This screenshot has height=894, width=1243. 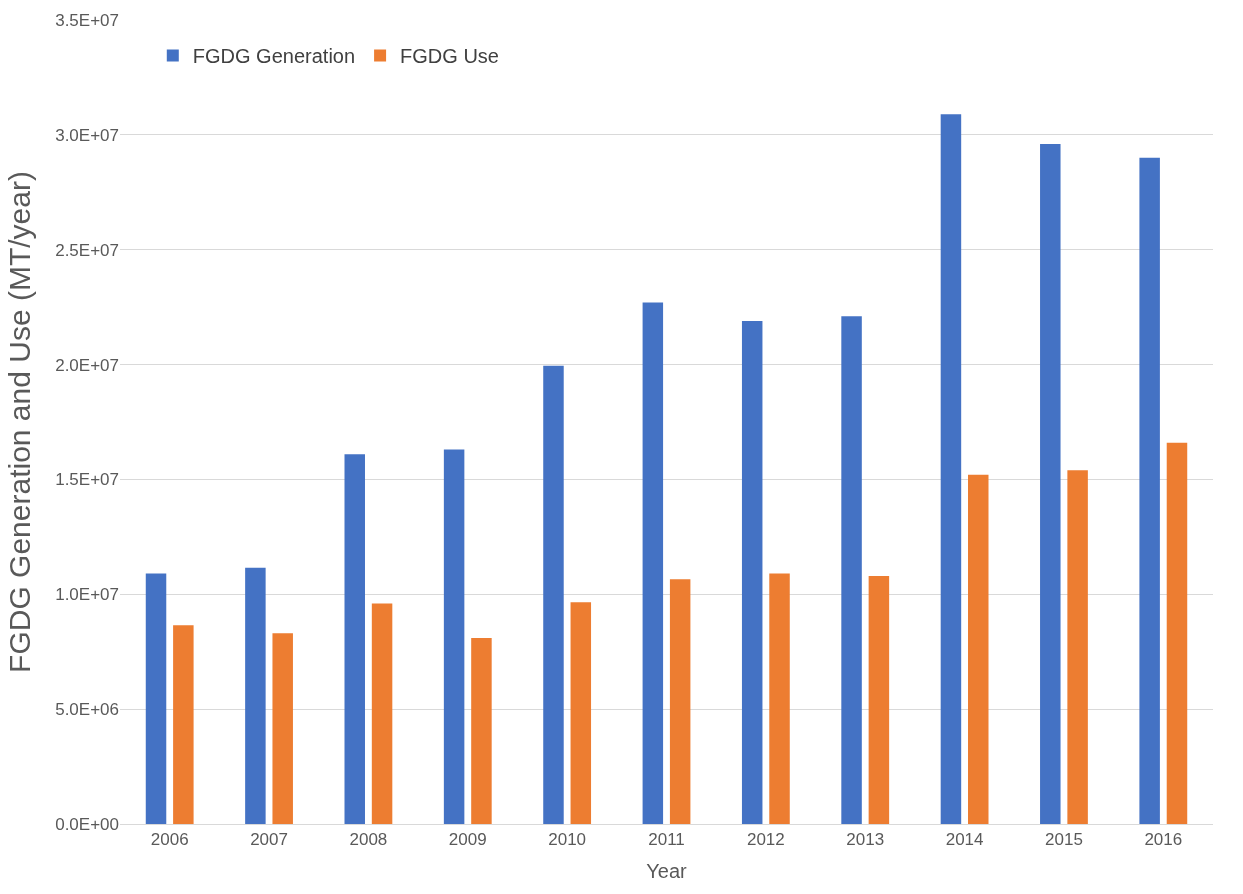 I want to click on x-axis-title: Year, so click(x=667, y=870).